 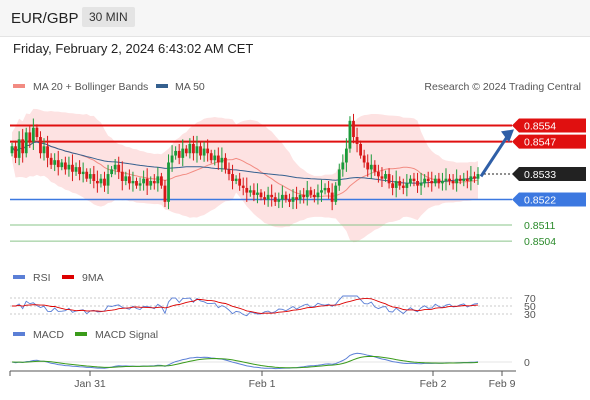 I want to click on legend-swatch-9ma, so click(x=68, y=277).